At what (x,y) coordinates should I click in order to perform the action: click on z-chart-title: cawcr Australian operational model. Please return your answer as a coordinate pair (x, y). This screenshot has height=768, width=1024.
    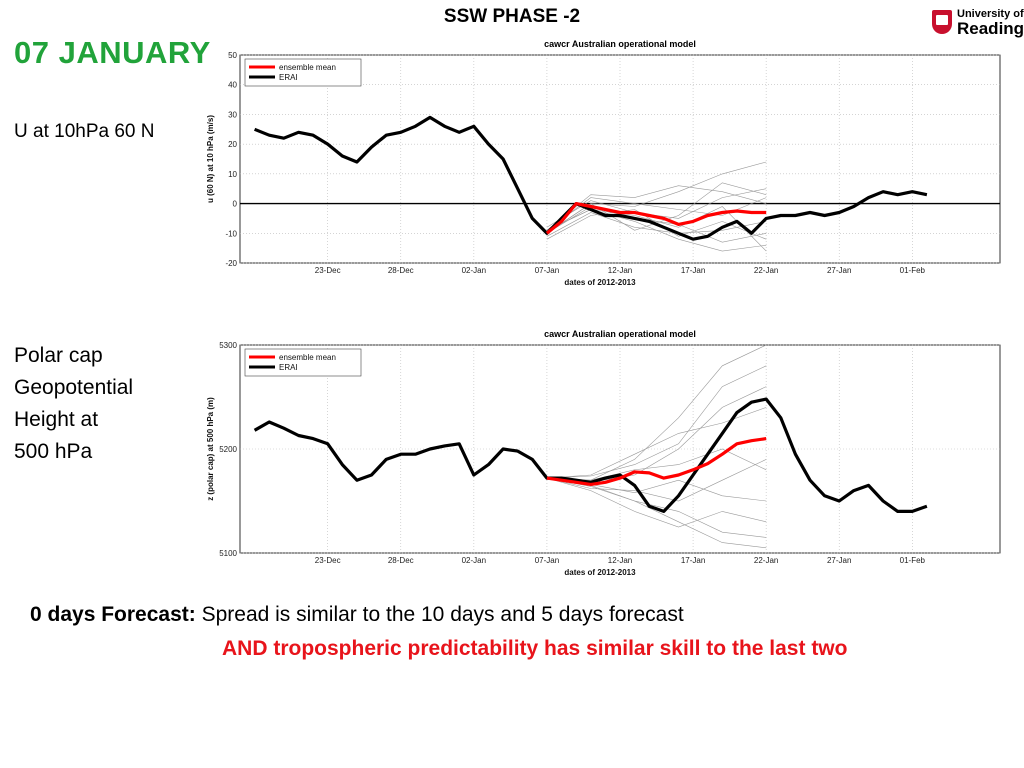
    Looking at the image, I should click on (620, 334).